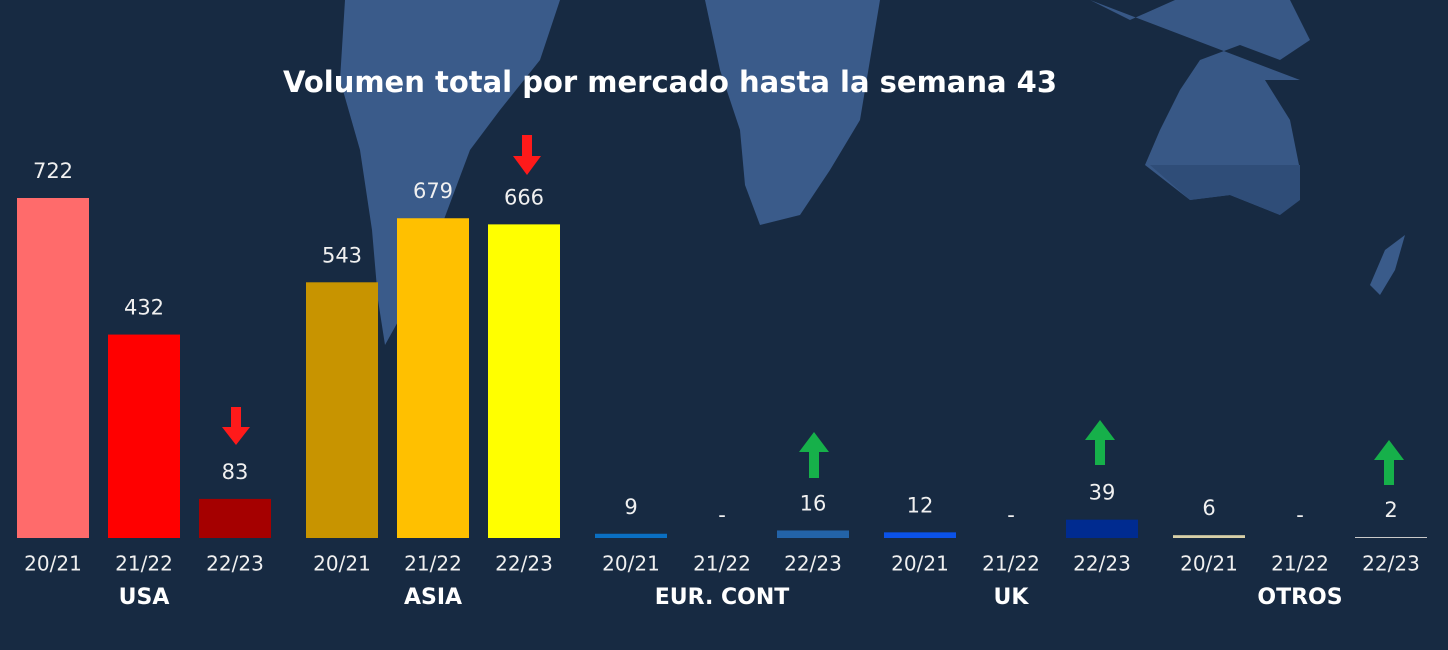  What do you see at coordinates (144, 308) in the screenshot?
I see `value-label: 432` at bounding box center [144, 308].